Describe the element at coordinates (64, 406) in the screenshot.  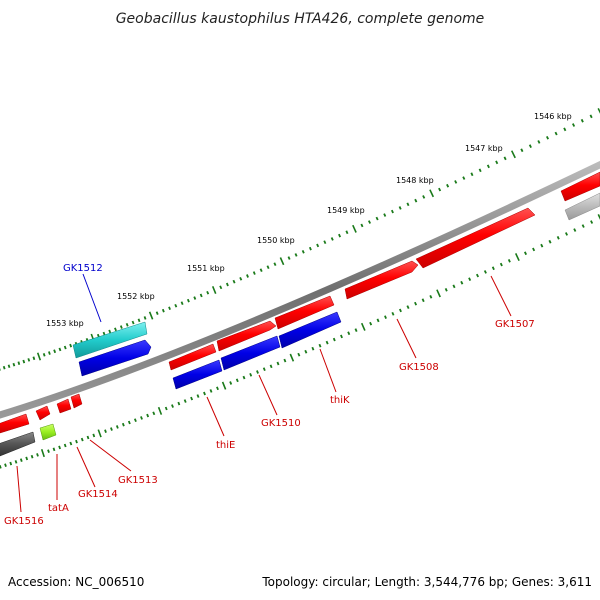
I see `gene-gk1513-arrow` at that location.